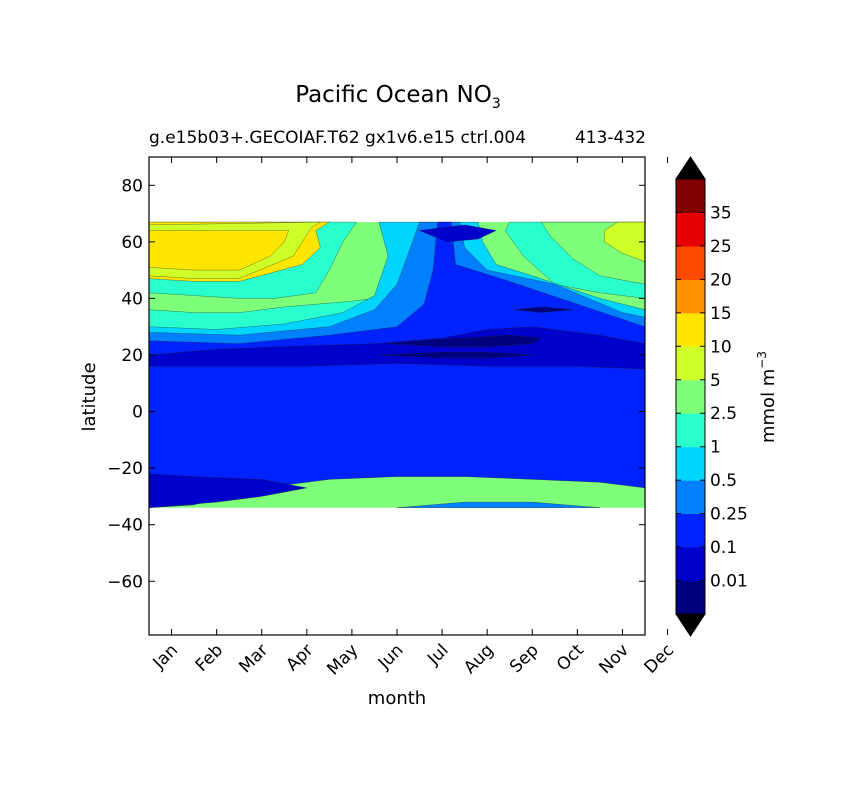 This screenshot has height=788, width=859. Describe the element at coordinates (721, 247) in the screenshot. I see `colorbar-tick-label-10: 25` at that location.